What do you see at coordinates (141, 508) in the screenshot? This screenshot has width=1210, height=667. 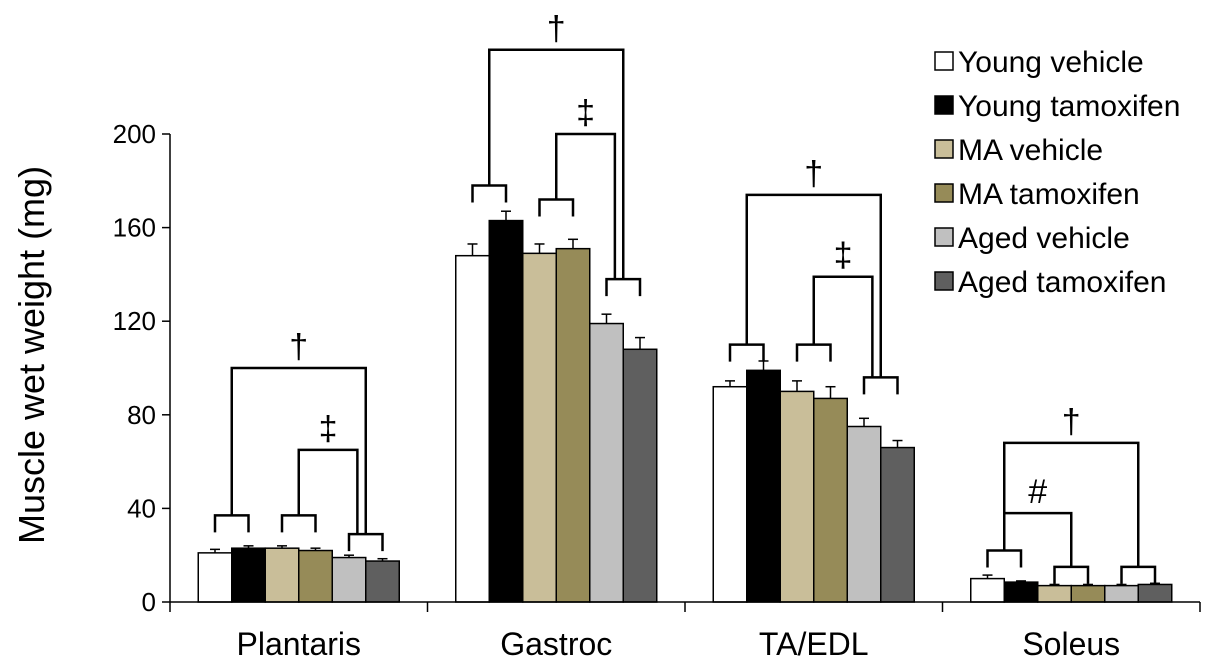 I see `y-tick-label: 40` at bounding box center [141, 508].